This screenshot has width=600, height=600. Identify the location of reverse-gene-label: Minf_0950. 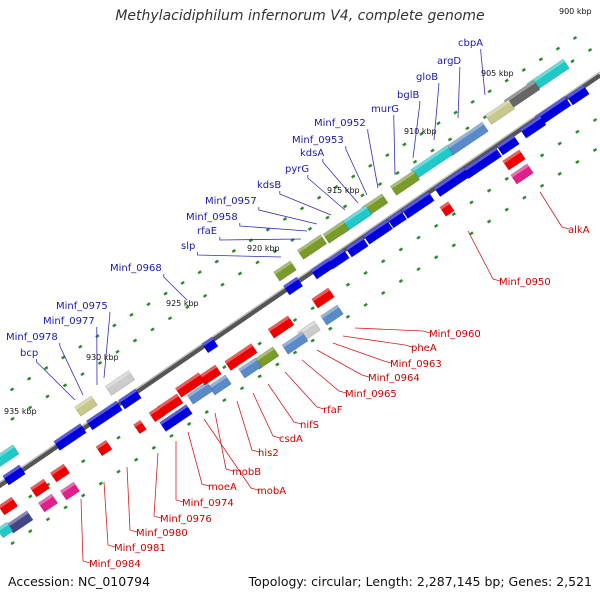
(525, 282).